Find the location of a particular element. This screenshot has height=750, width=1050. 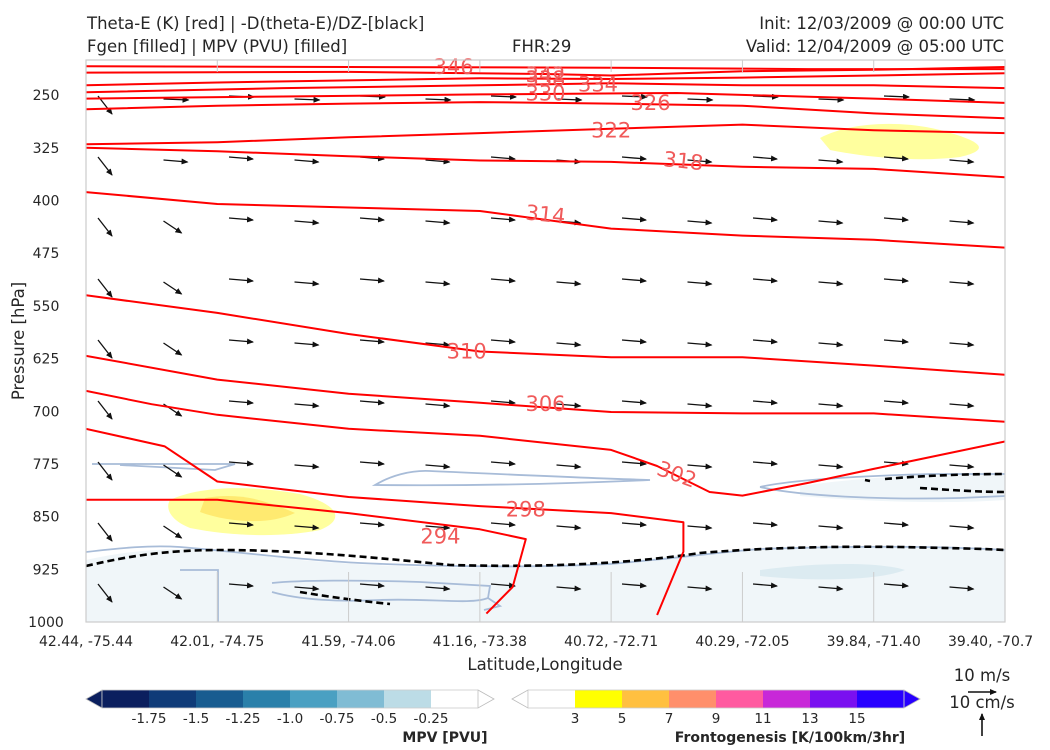

x-tick-label: 40.72, -72.71 is located at coordinates (611, 642).